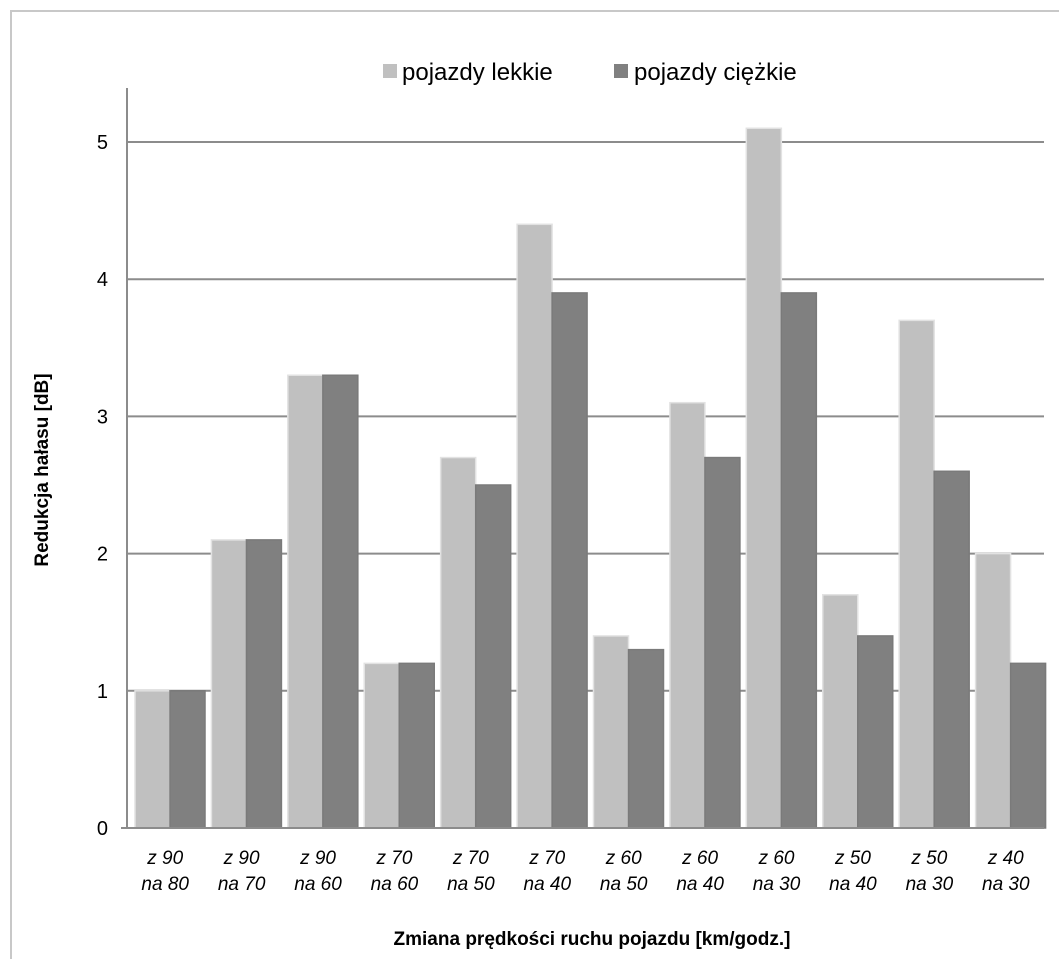  I want to click on legend-label-pojazdy-lekkie: pojazdy lekkie, so click(477, 72).